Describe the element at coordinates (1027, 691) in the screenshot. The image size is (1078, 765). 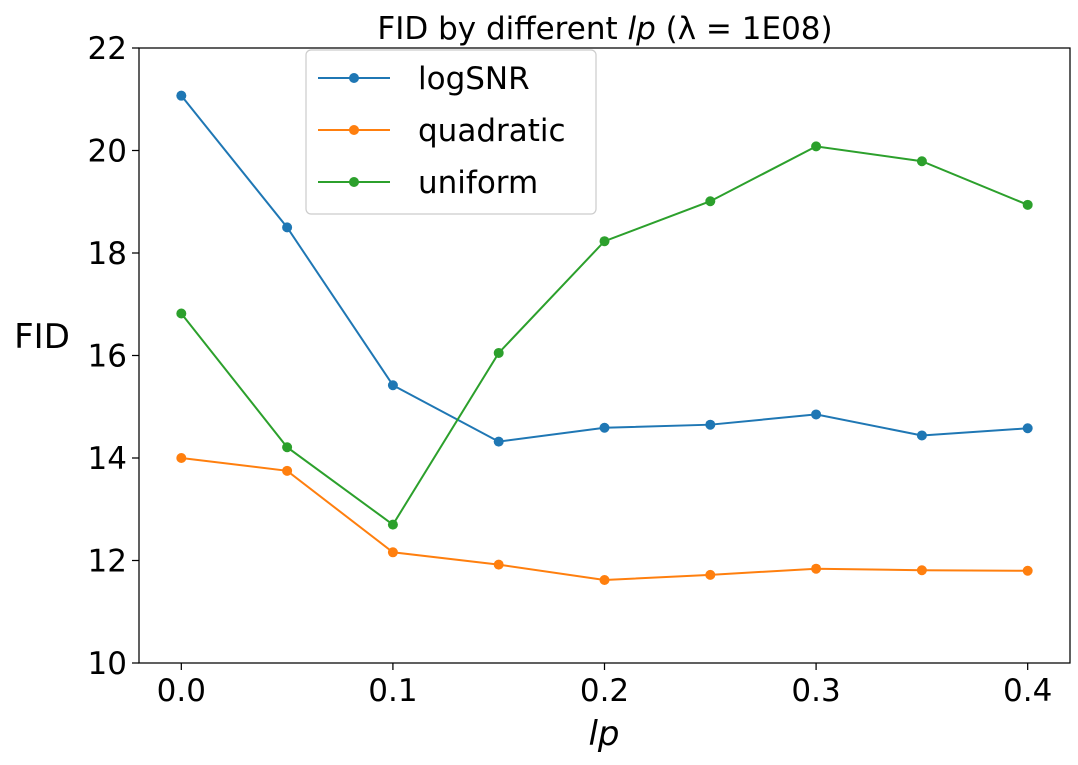
I see `x-tick-label: 0.4` at that location.